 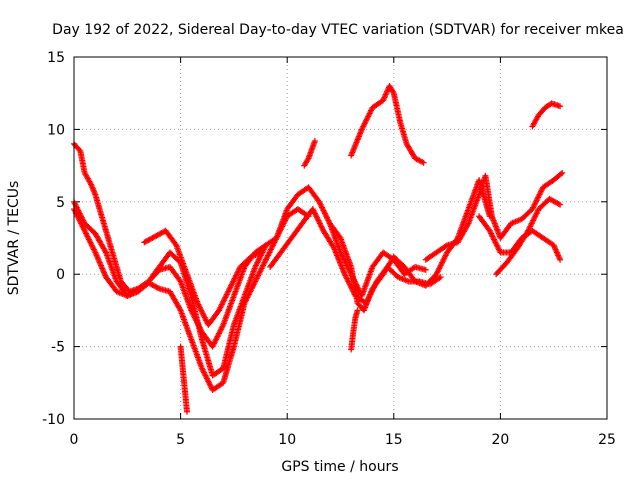 I want to click on x-tick-label: 10, so click(x=287, y=440).